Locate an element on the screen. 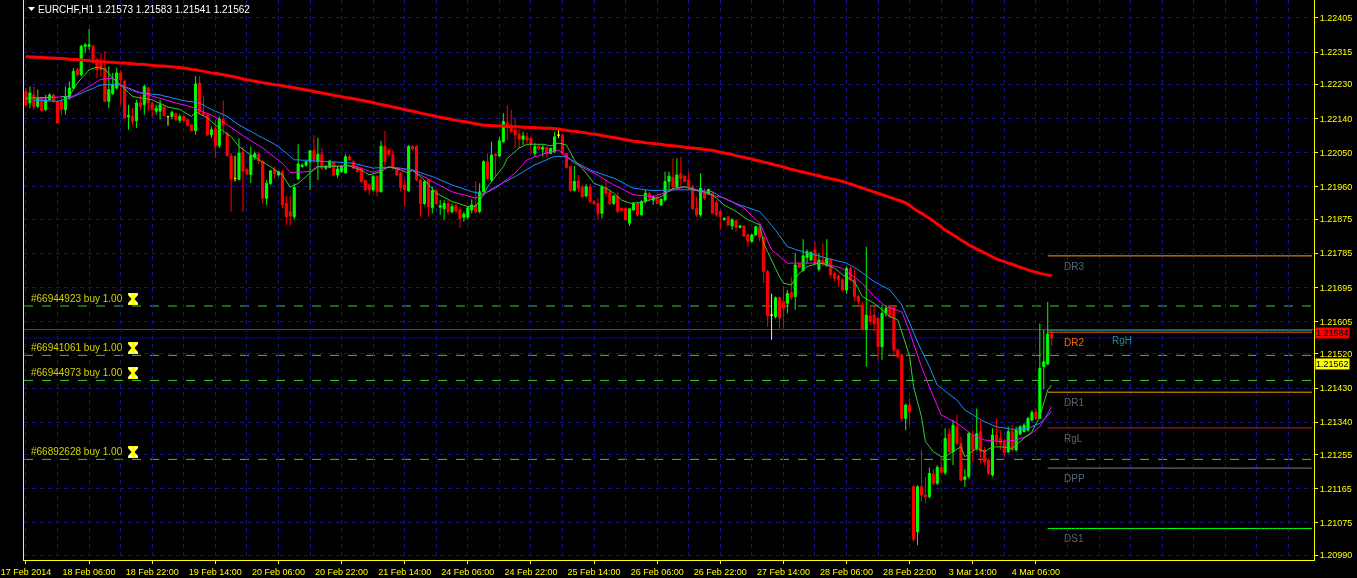 The height and width of the screenshot is (578, 1357). x-tick-label: 20 Feb 22:00 is located at coordinates (342, 571).